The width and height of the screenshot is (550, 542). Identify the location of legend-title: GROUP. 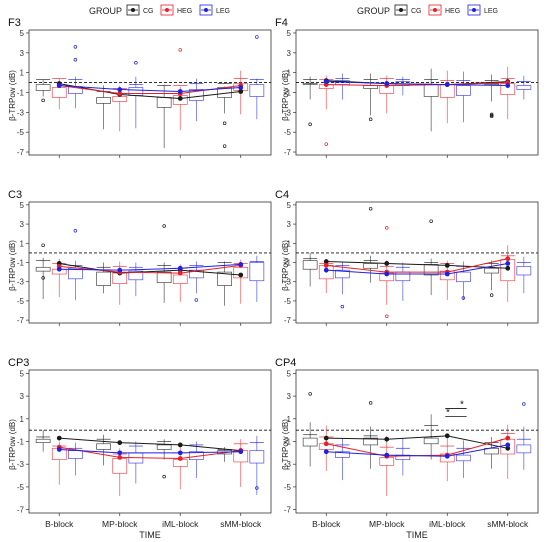
(373, 11).